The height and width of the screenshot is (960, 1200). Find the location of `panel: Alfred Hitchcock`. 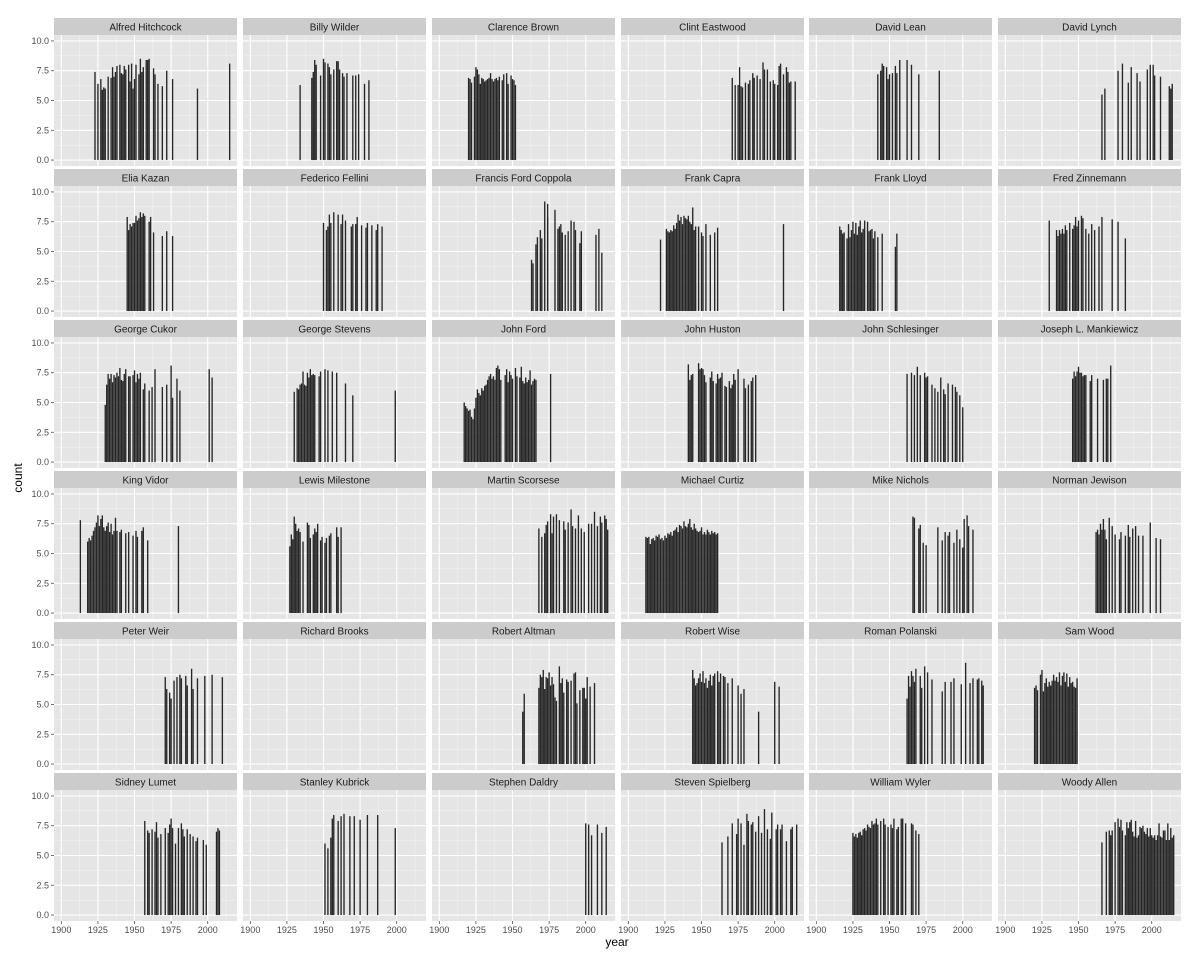

panel: Alfred Hitchcock is located at coordinates (145, 92).